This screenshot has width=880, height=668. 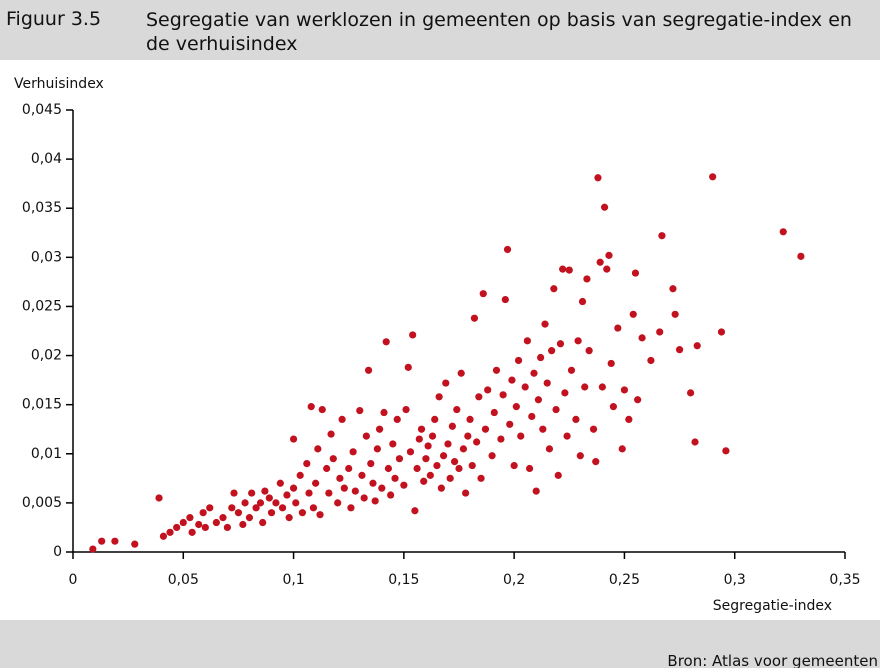 What do you see at coordinates (293, 580) in the screenshot?
I see `x-tick-label: 0,1` at bounding box center [293, 580].